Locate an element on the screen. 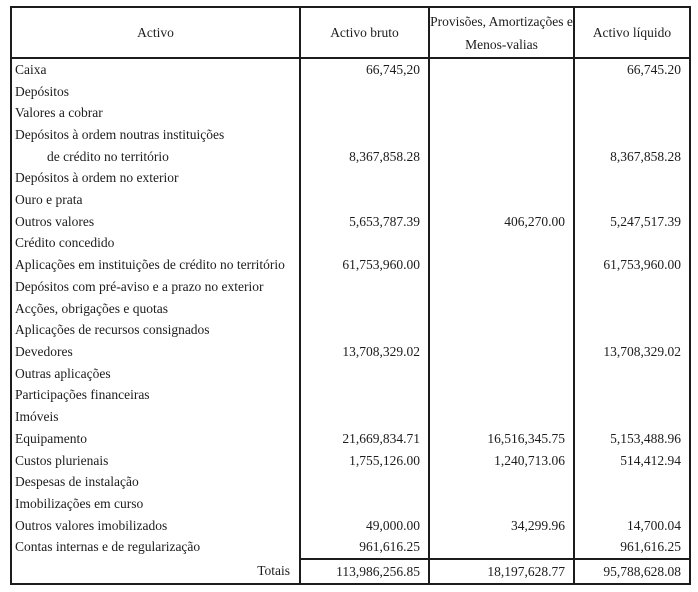 The image size is (698, 592). header-provisoes-line2: Menos-valias is located at coordinates (501, 44).